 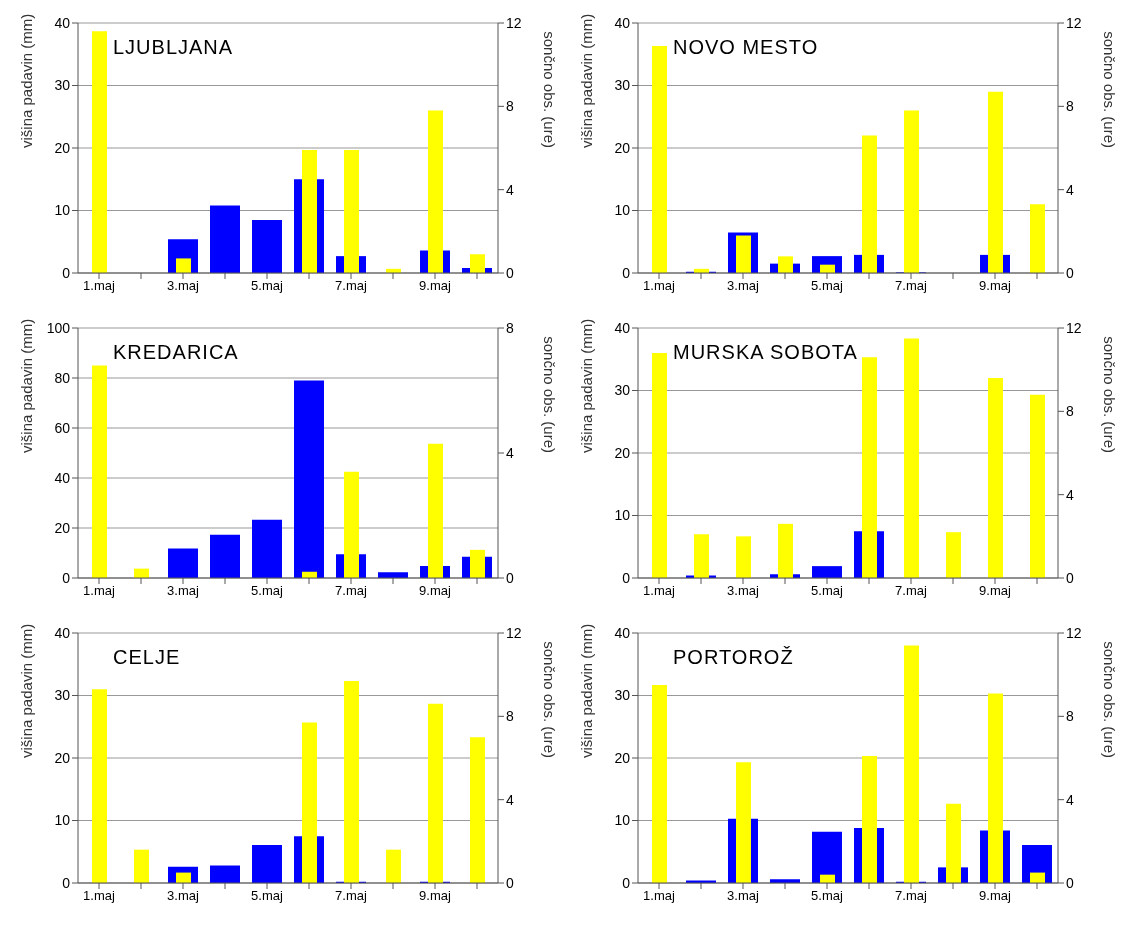 What do you see at coordinates (147, 657) in the screenshot?
I see `text: CELJE` at bounding box center [147, 657].